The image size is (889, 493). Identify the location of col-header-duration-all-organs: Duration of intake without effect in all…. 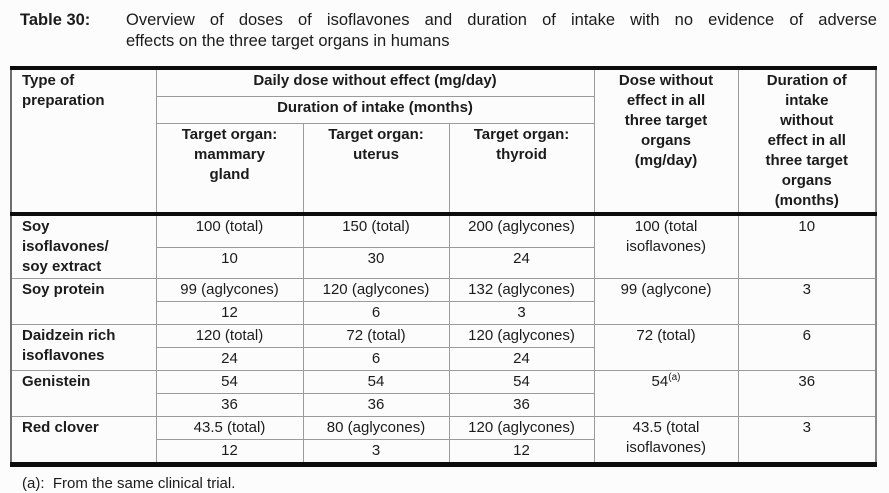
(807, 142).